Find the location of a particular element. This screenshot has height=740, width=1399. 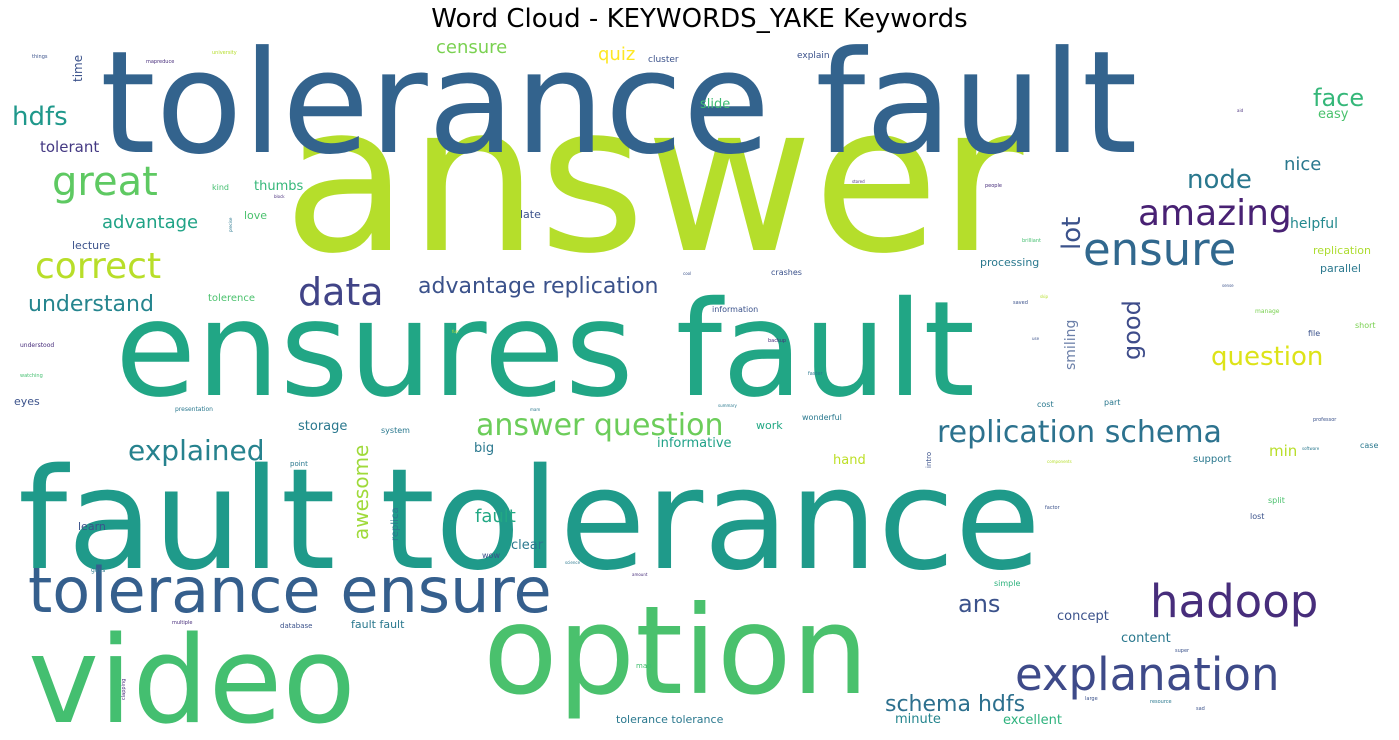

word-tolerant: tolerant is located at coordinates (69, 147).